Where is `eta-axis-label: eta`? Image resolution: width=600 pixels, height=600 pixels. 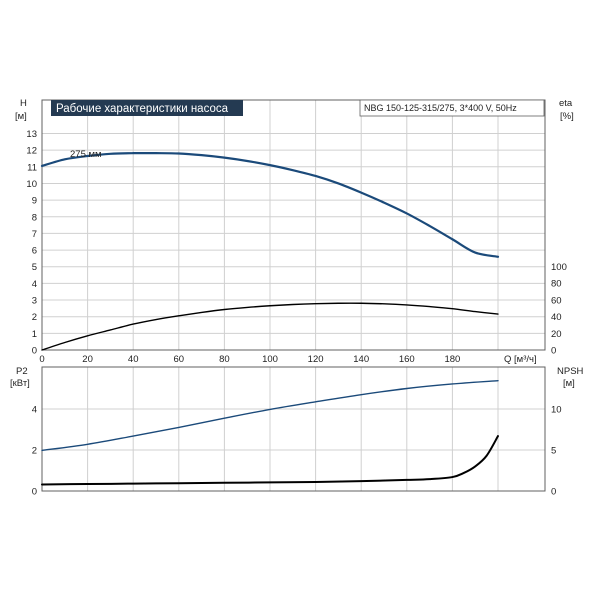
eta-axis-label: eta is located at coordinates (566, 103).